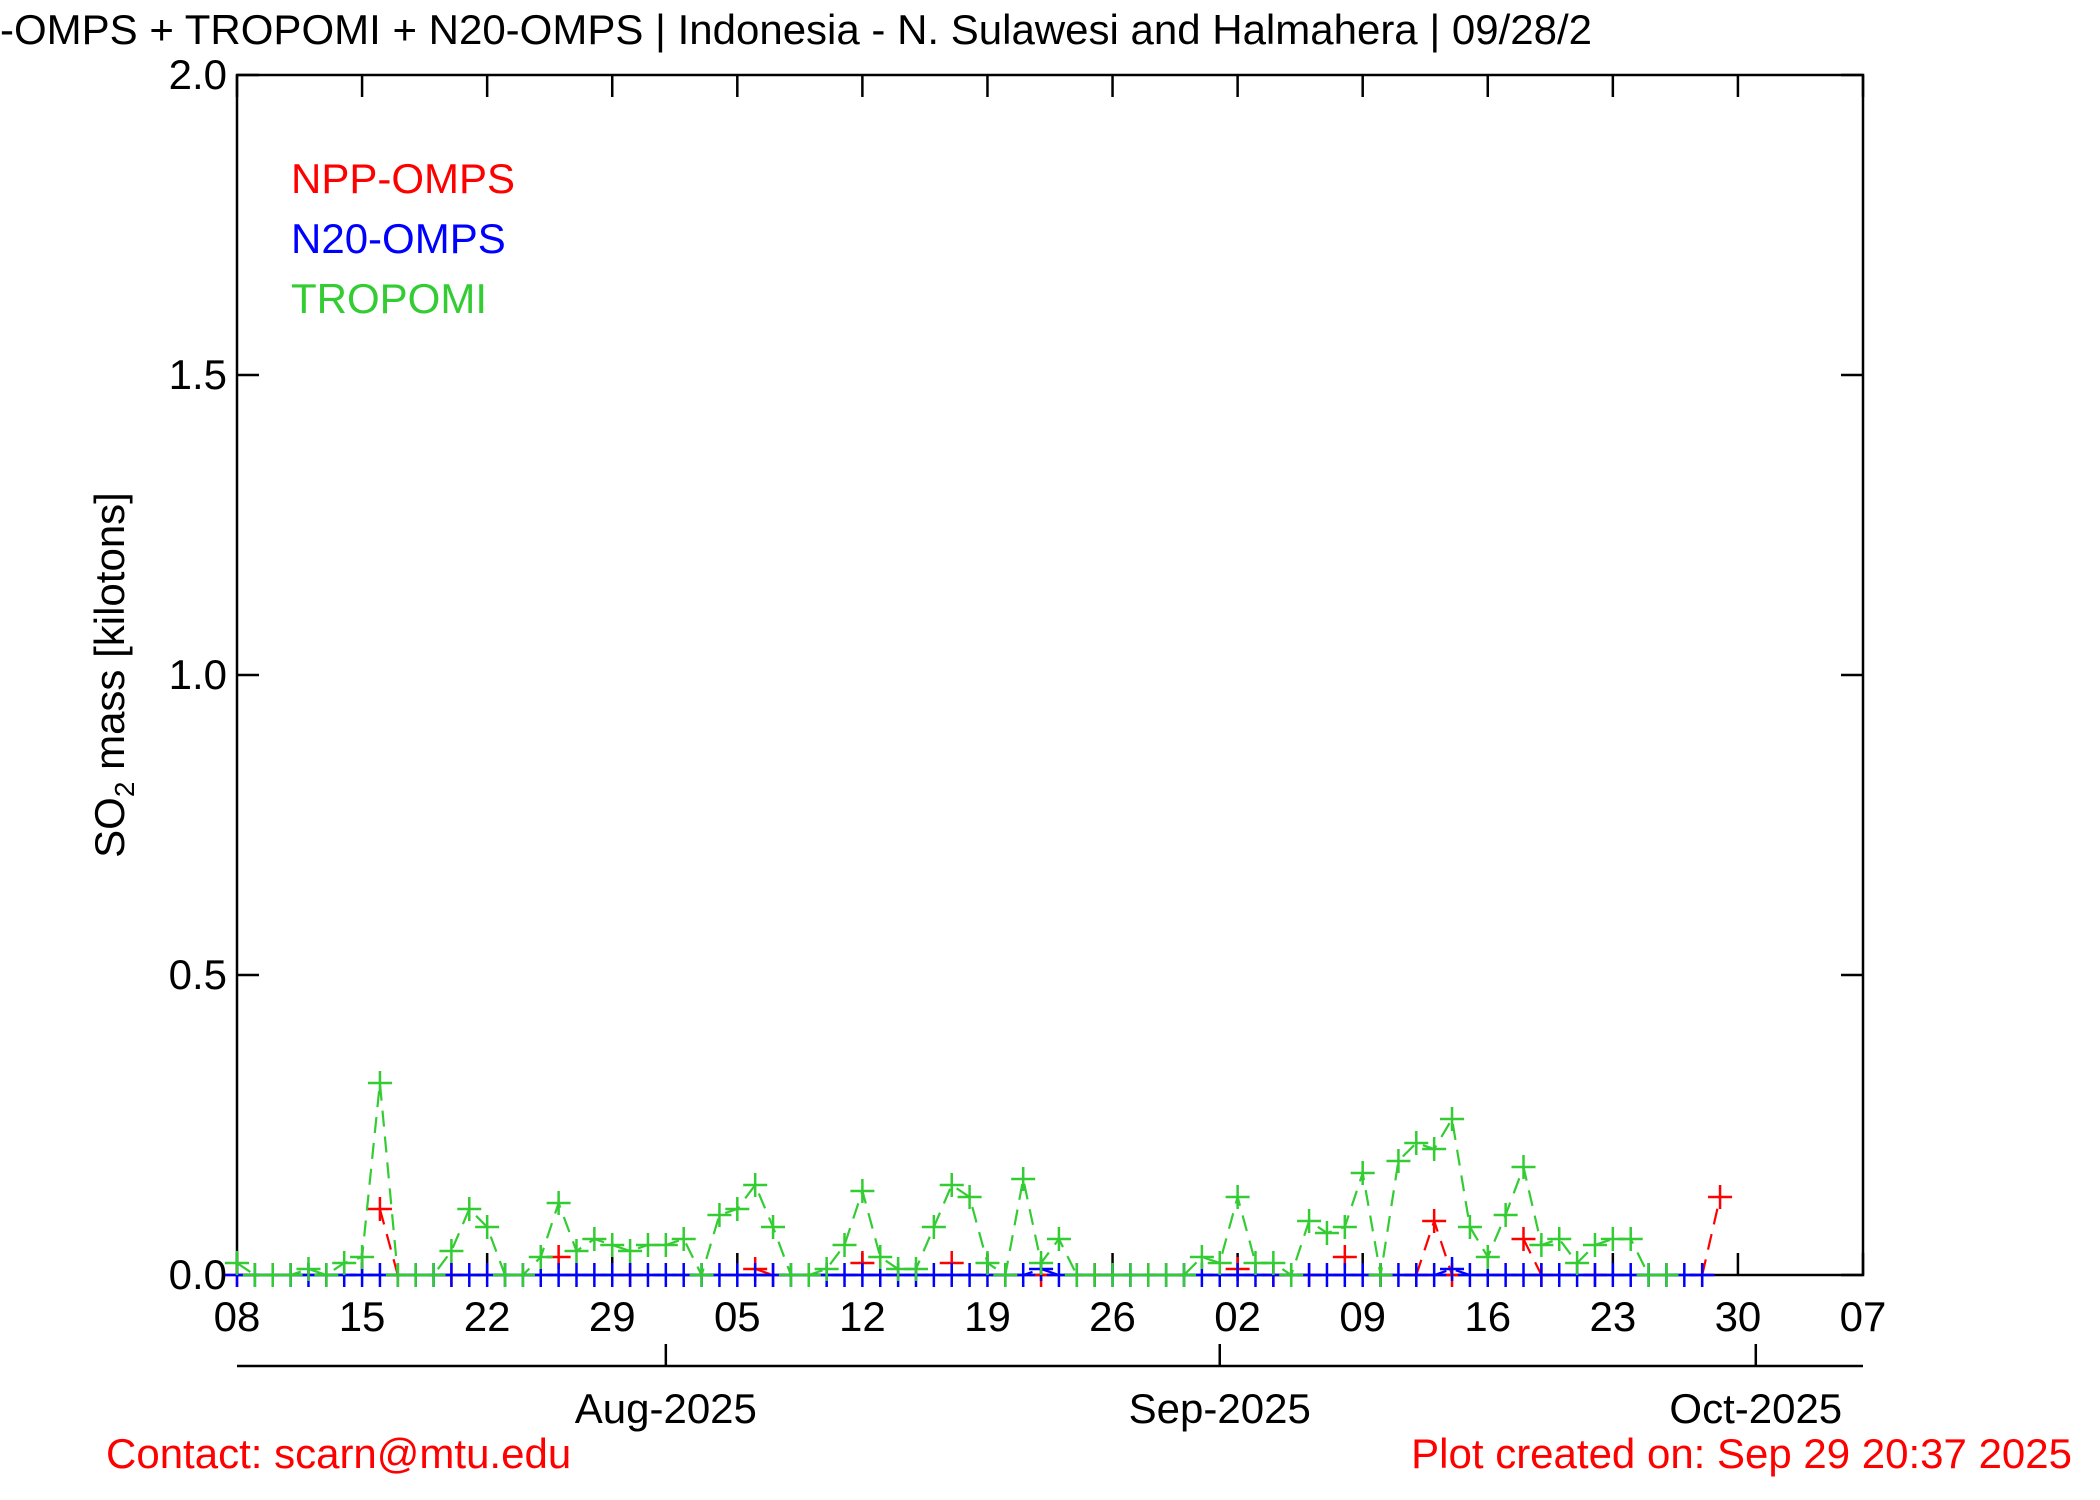  What do you see at coordinates (124, 790) in the screenshot?
I see `y-label-sub: 2` at bounding box center [124, 790].